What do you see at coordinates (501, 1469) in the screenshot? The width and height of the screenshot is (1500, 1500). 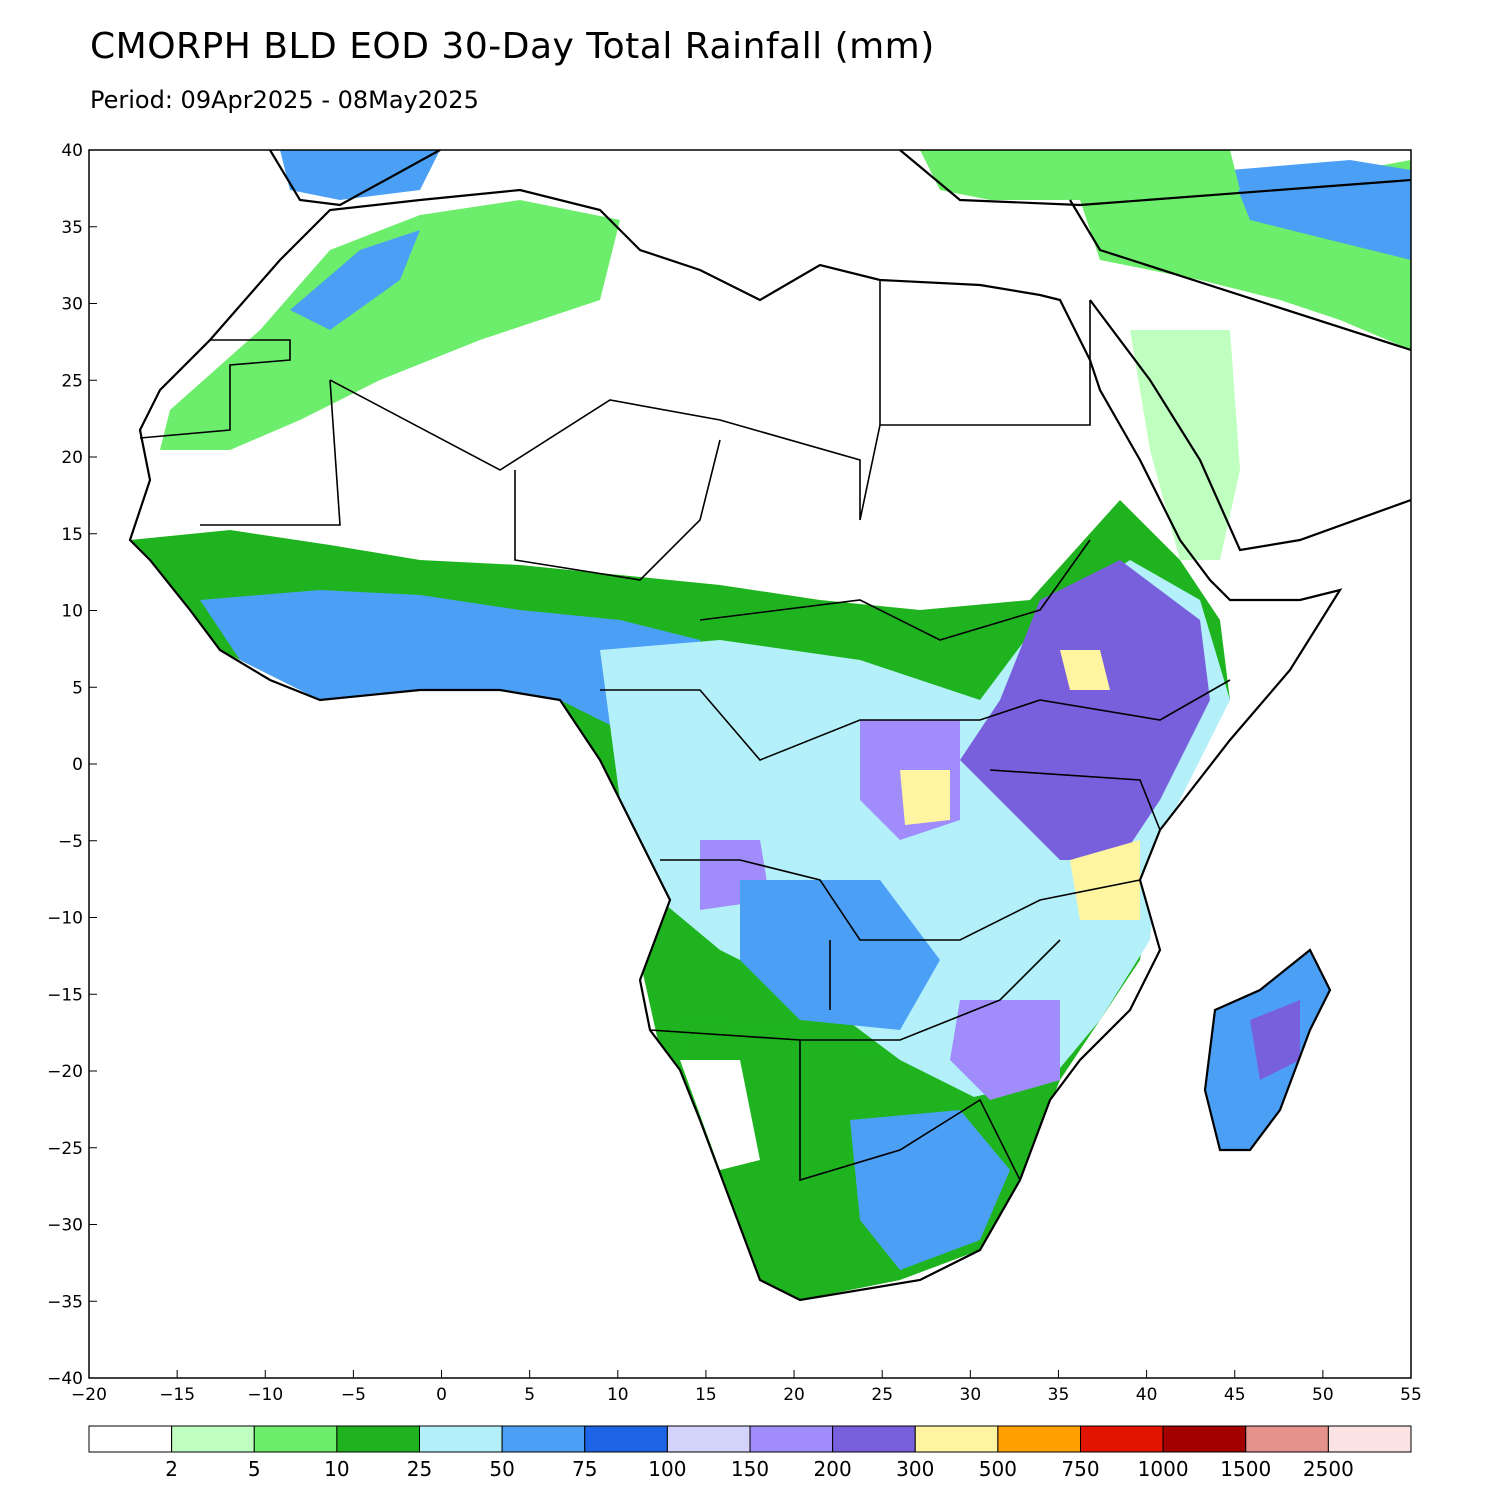 I see `colorbar-label: 50` at bounding box center [501, 1469].